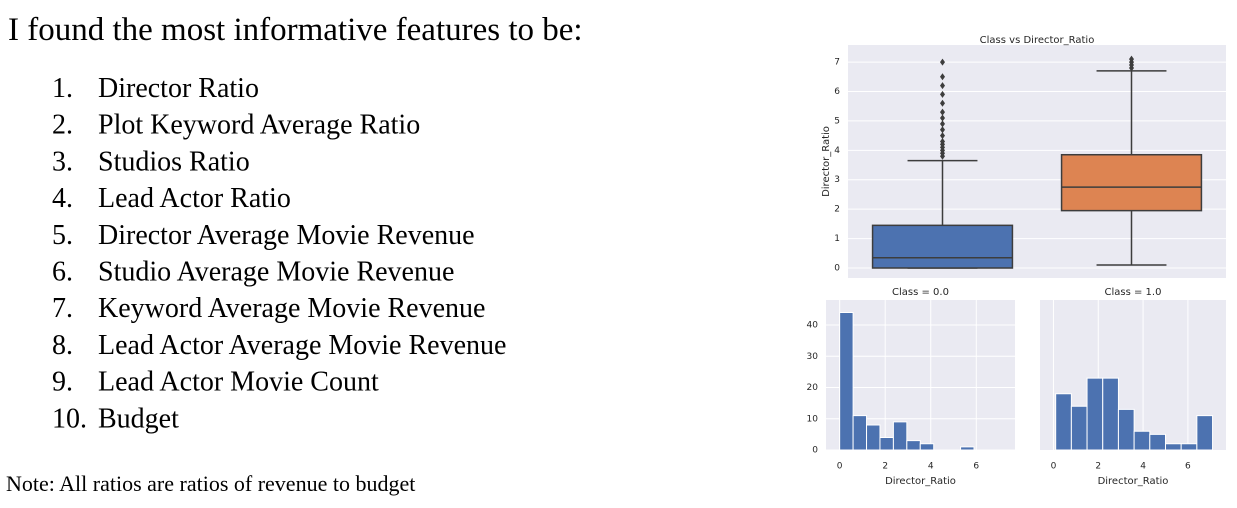 The height and width of the screenshot is (508, 1237). What do you see at coordinates (62, 161) in the screenshot?
I see `item-number: 3.` at bounding box center [62, 161].